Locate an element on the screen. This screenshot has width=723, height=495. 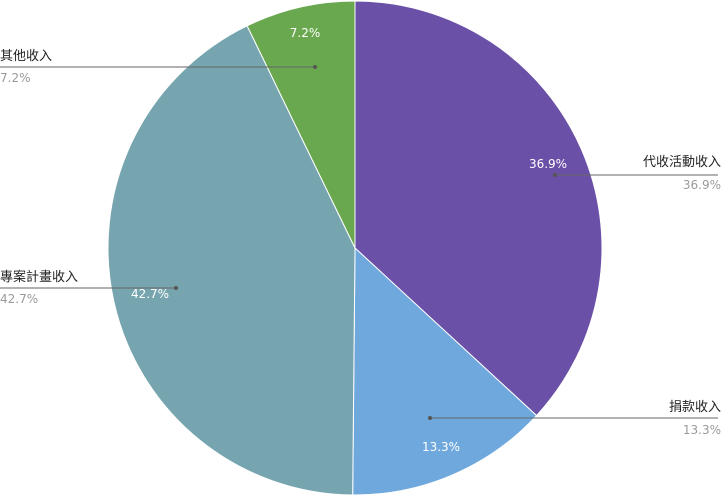
pie-slice-donation is located at coordinates (445, 370).